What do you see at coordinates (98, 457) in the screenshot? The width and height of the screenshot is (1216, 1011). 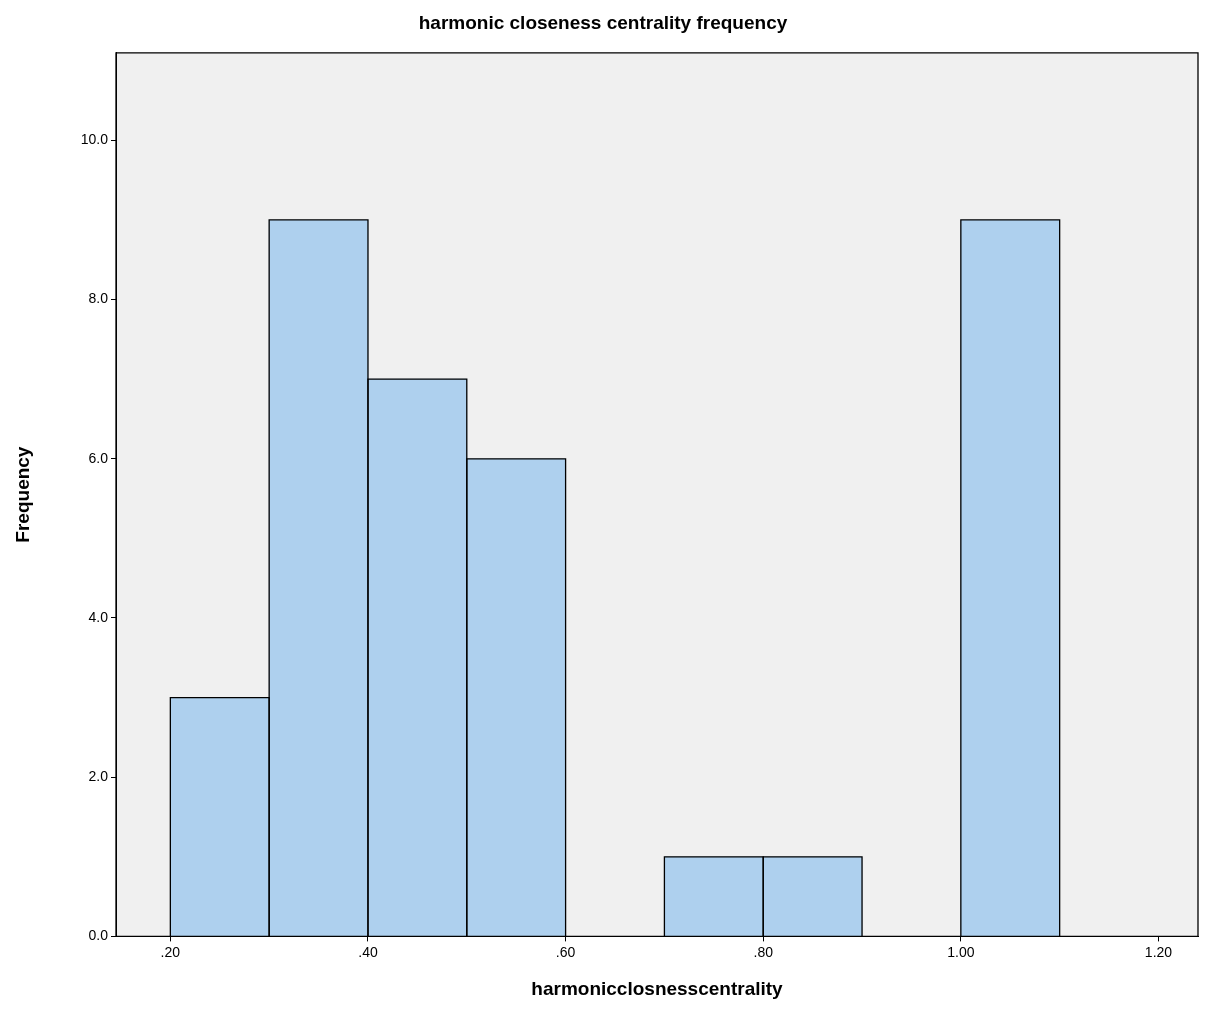 I see `y-tick-label: 6.0` at bounding box center [98, 457].